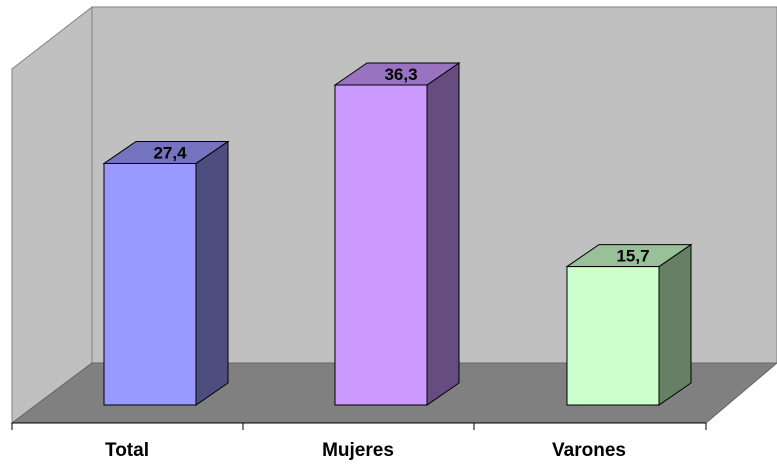 This screenshot has width=777, height=467. I want to click on category-label-total: Total, so click(127, 450).